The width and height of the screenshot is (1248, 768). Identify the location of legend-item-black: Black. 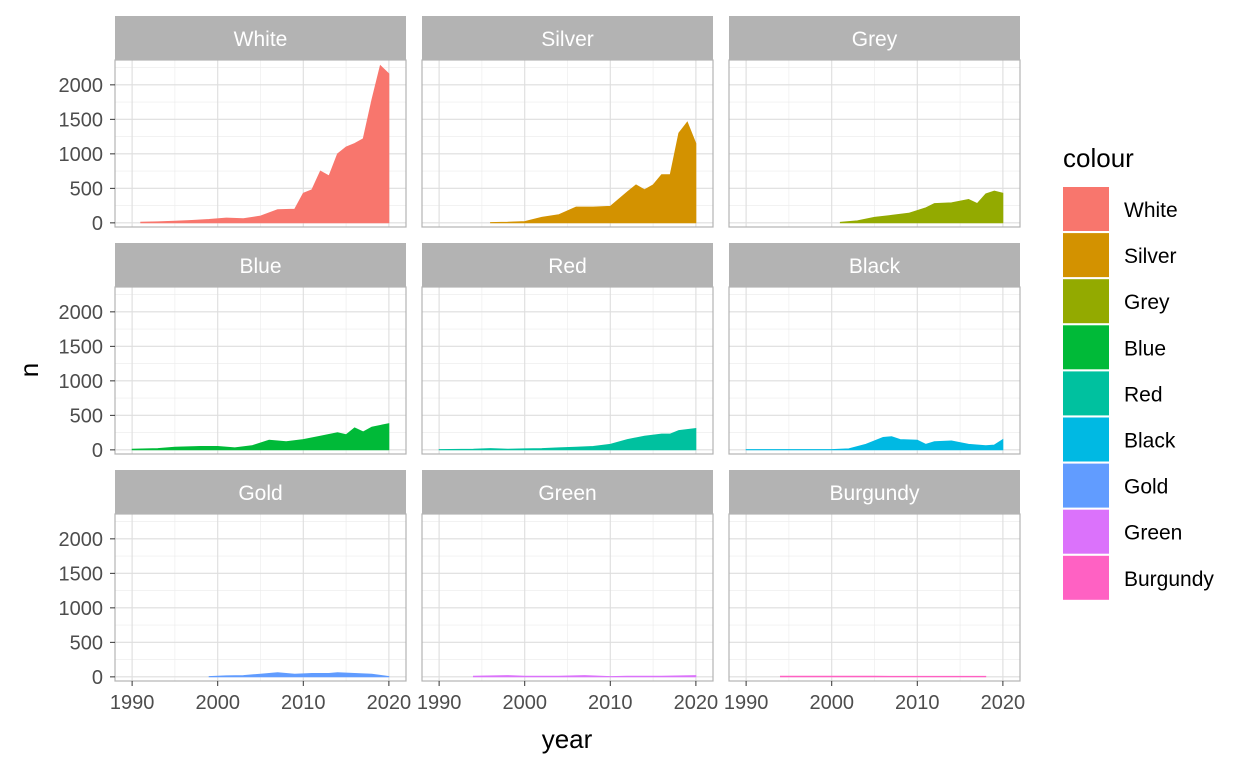
(1119, 439).